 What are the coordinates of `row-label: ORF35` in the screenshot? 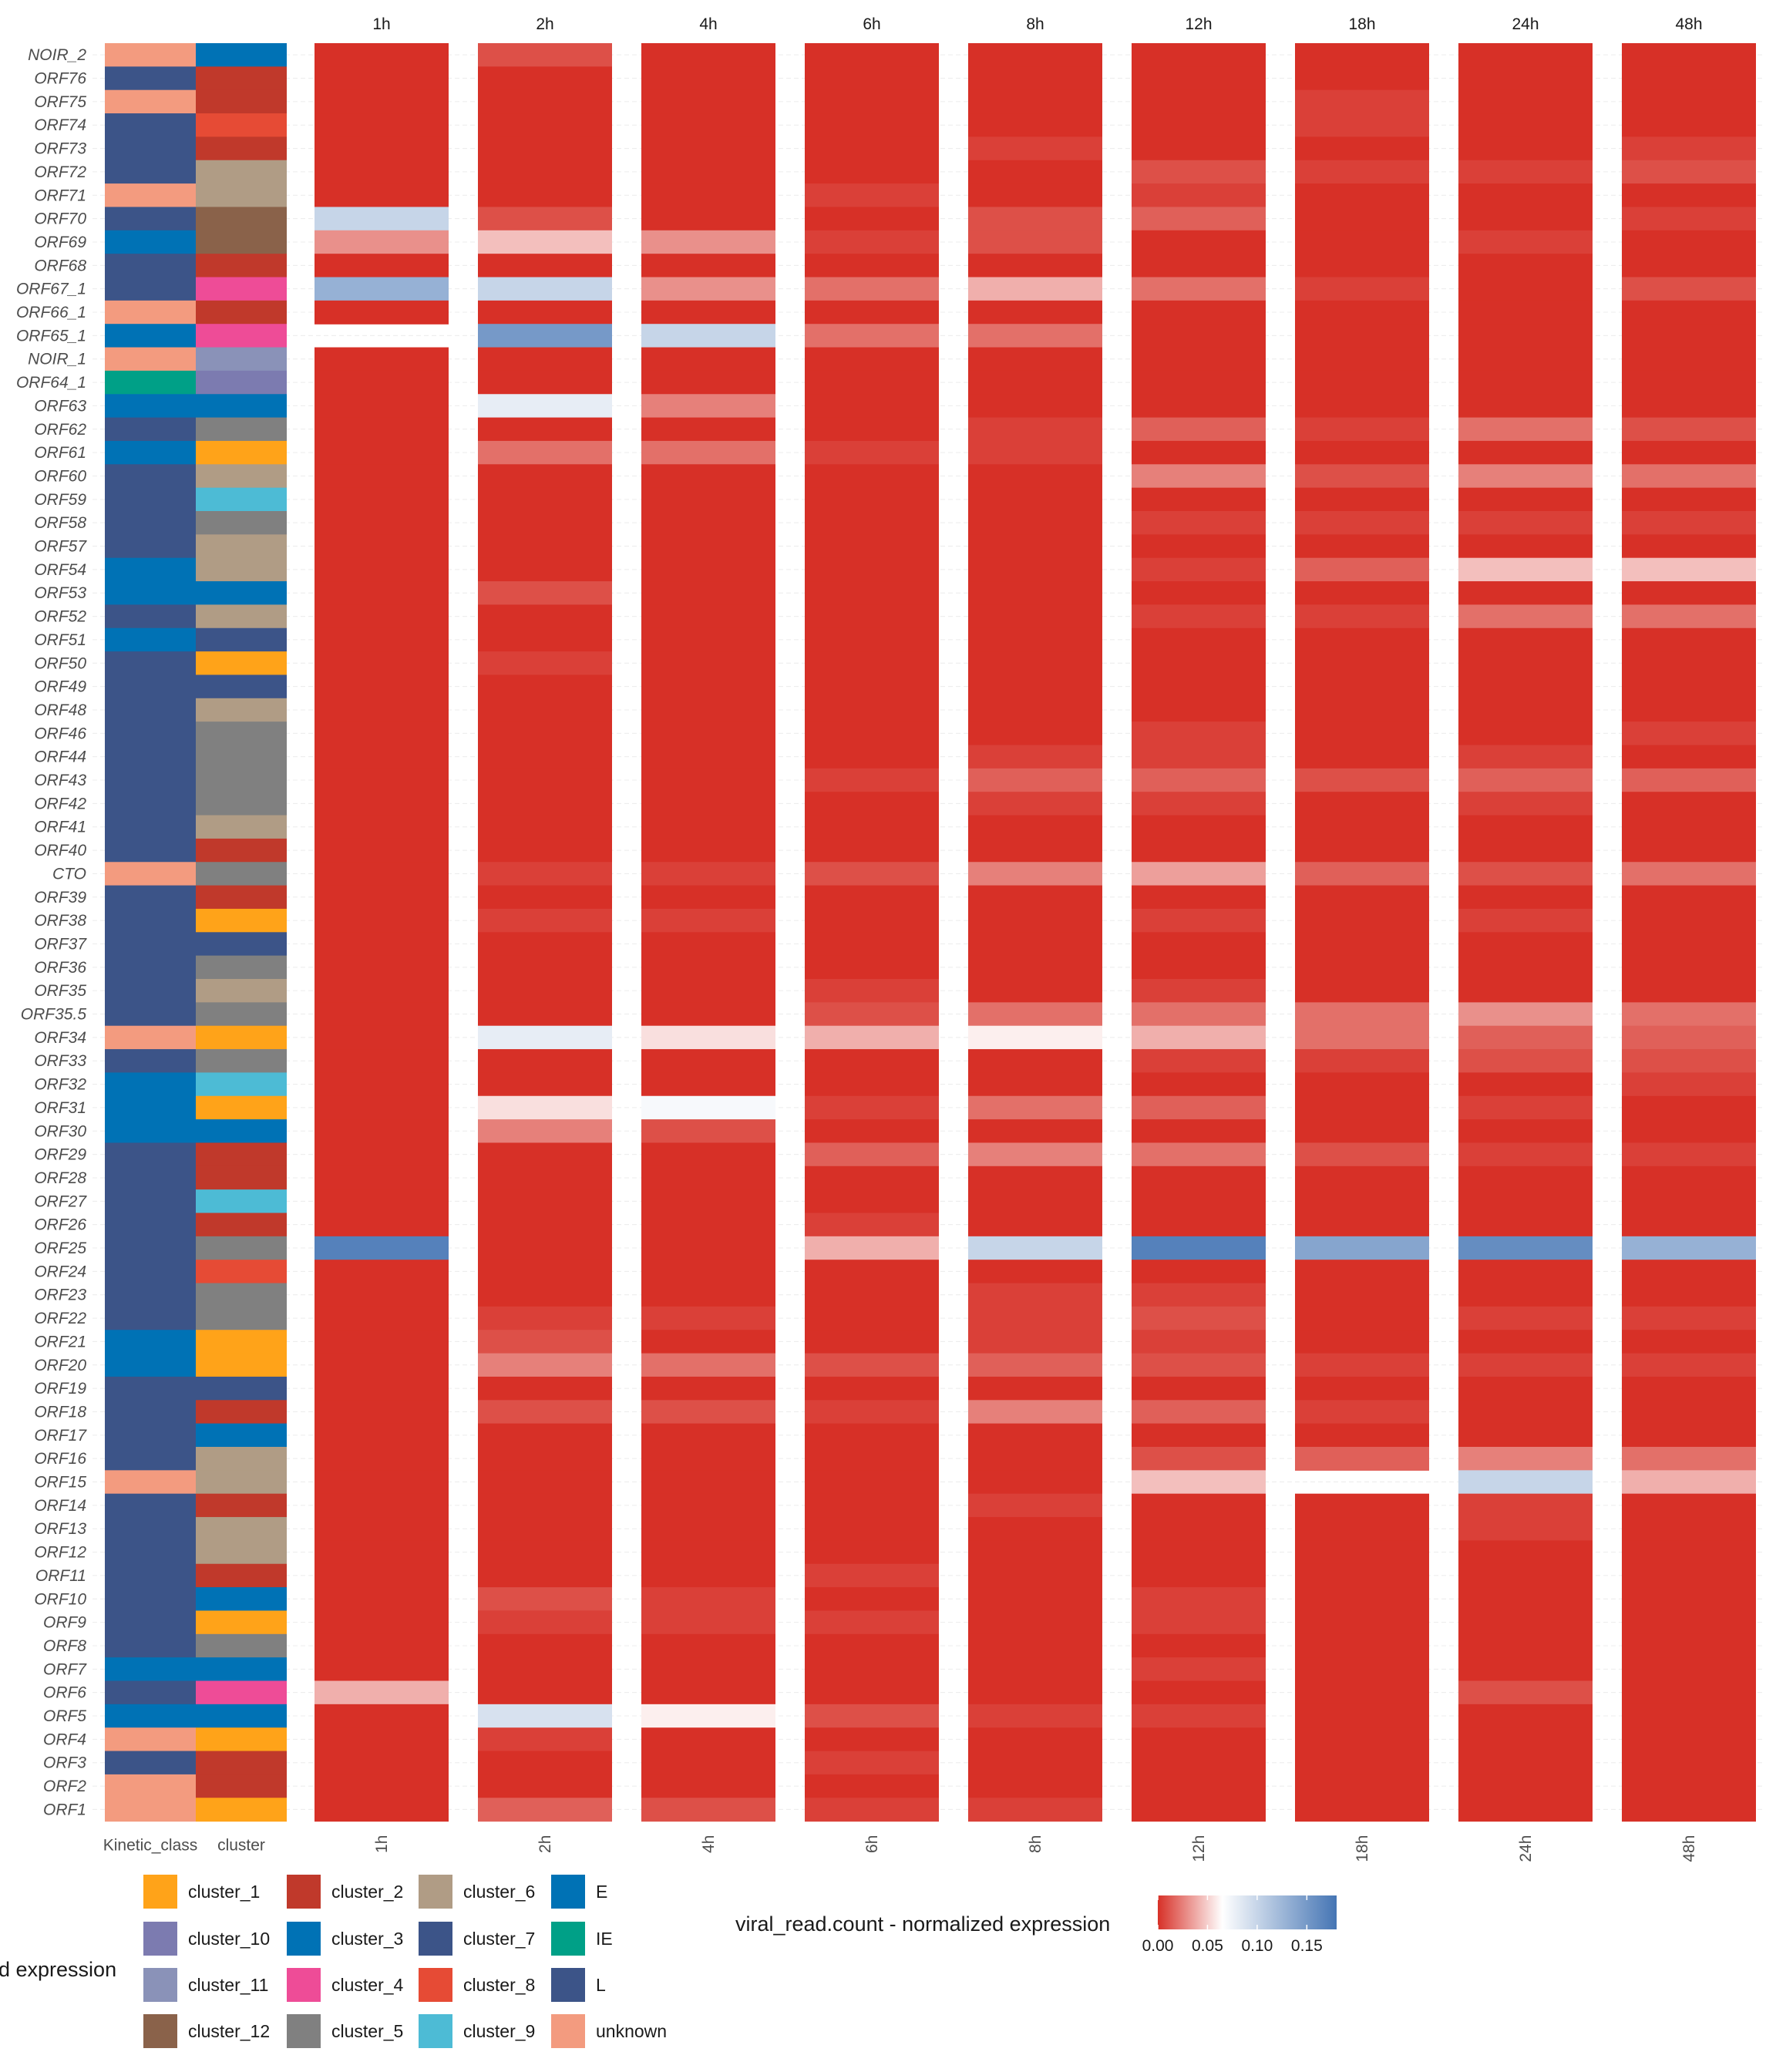 It's located at (60, 991).